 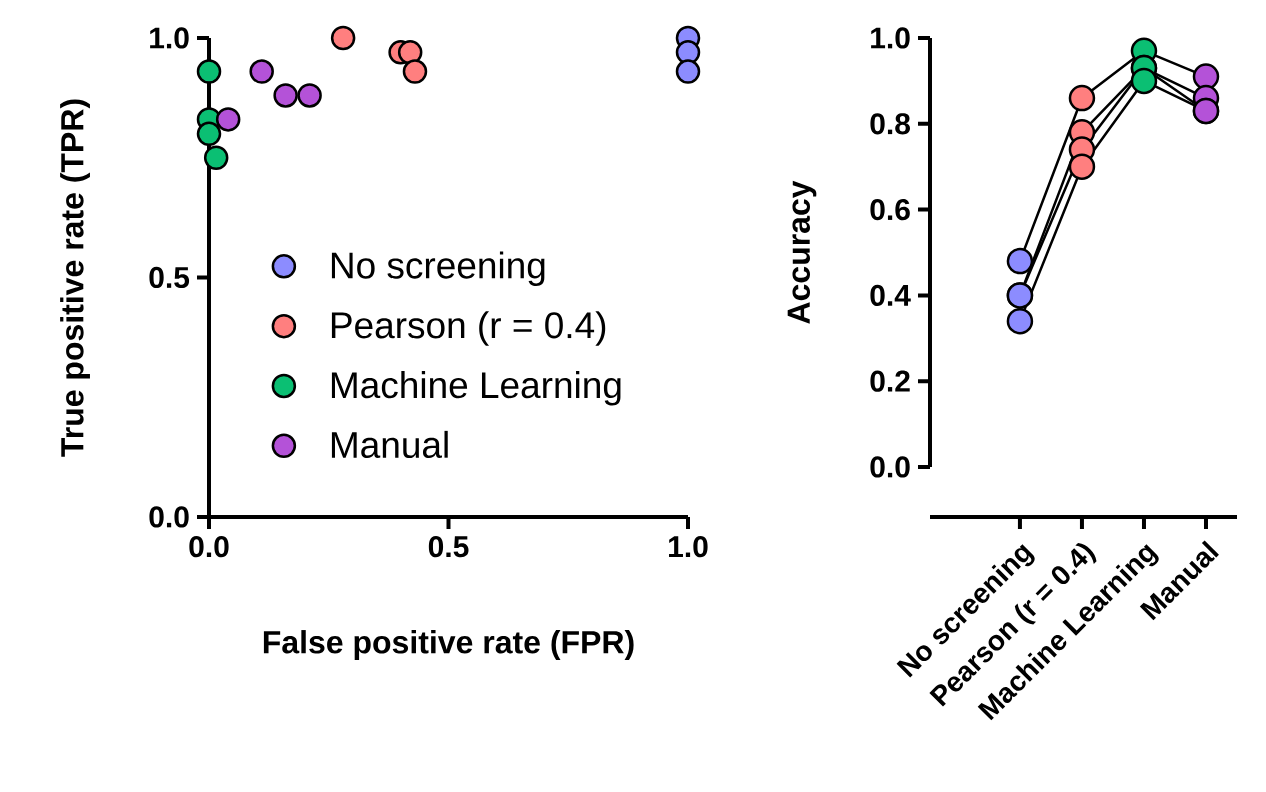 I want to click on legend-label: Machine Learning, so click(x=476, y=388).